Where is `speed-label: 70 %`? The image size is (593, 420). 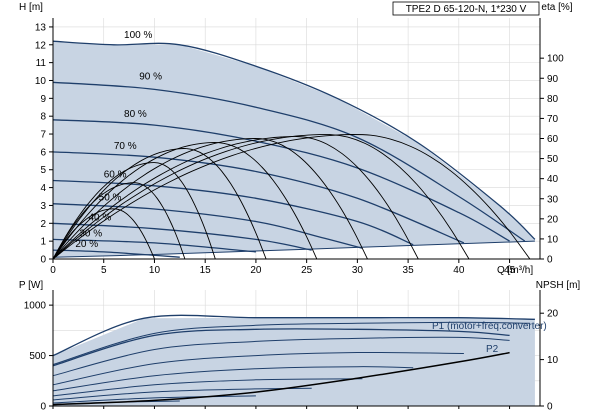 speed-label: 70 % is located at coordinates (125, 146).